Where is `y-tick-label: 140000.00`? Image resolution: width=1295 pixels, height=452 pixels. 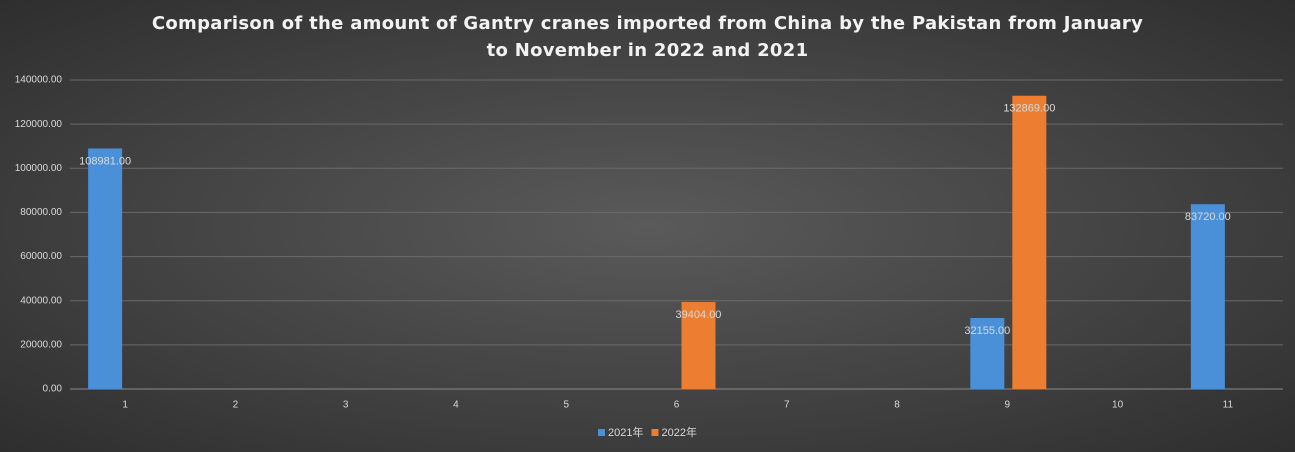 y-tick-label: 140000.00 is located at coordinates (39, 80).